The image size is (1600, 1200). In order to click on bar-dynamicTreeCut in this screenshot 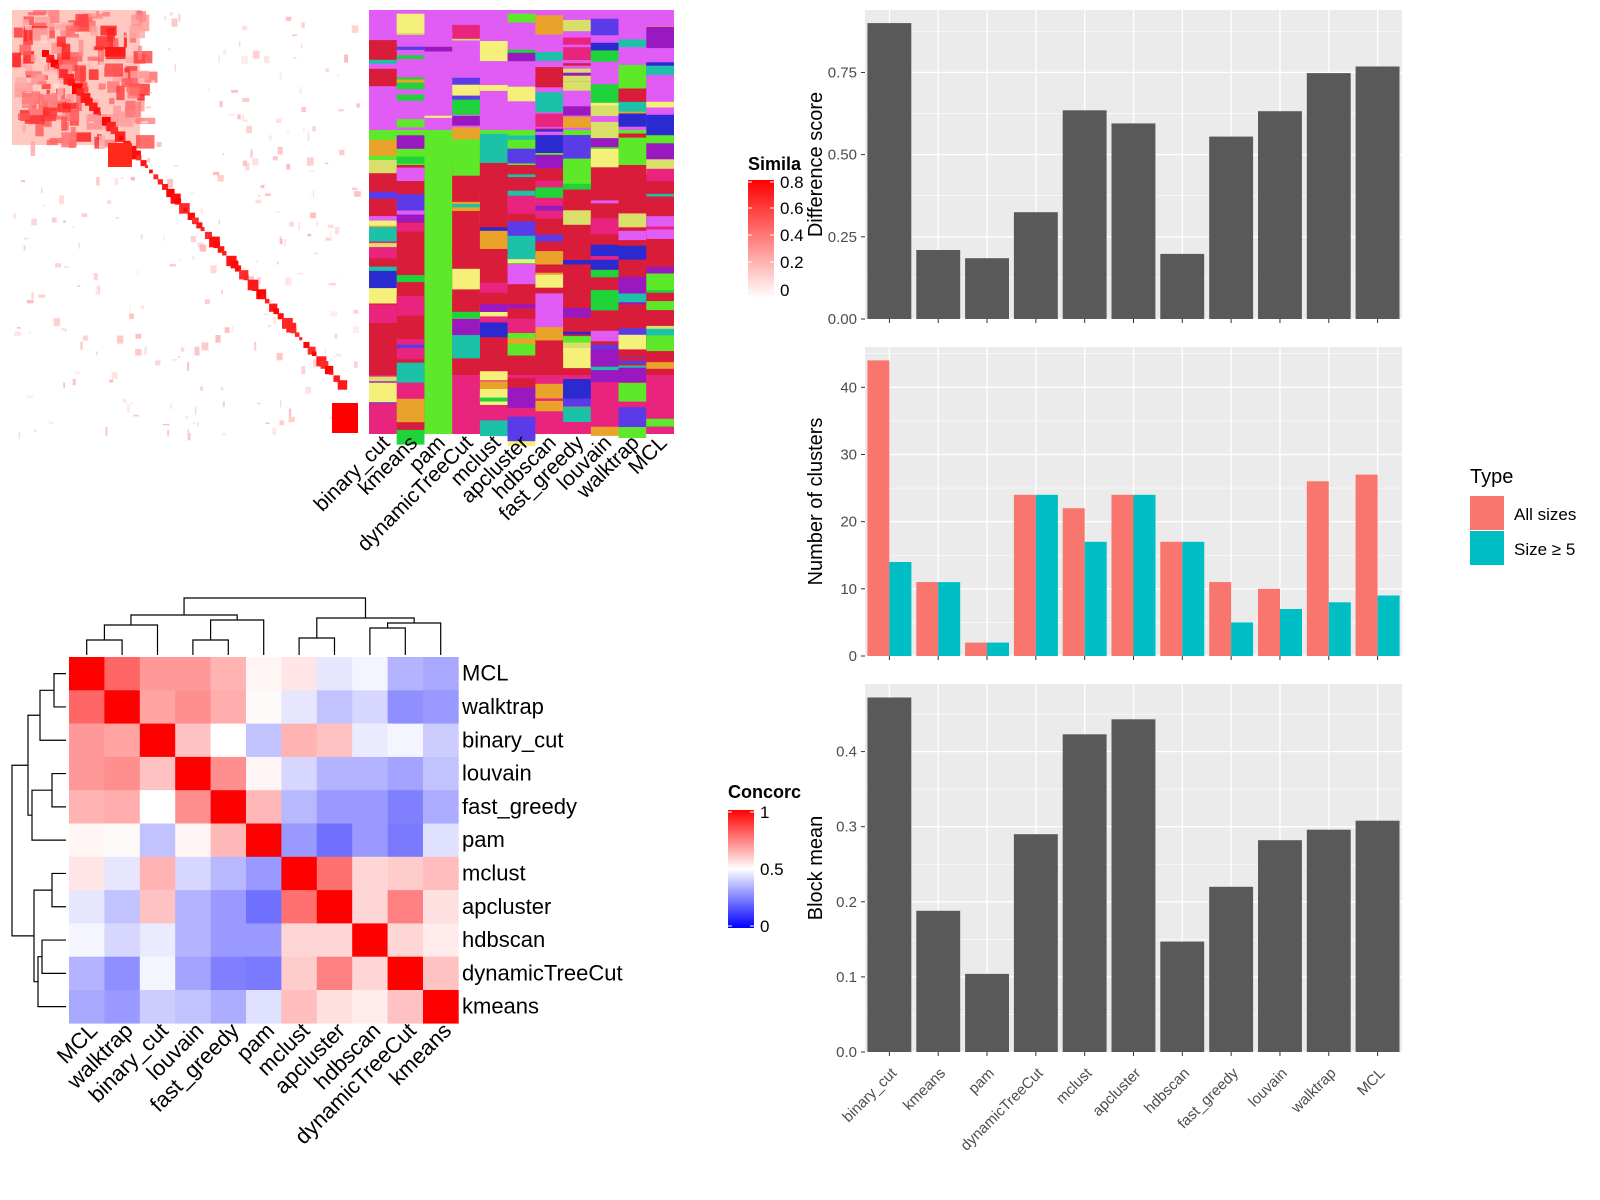, I will do `click(1035, 265)`.